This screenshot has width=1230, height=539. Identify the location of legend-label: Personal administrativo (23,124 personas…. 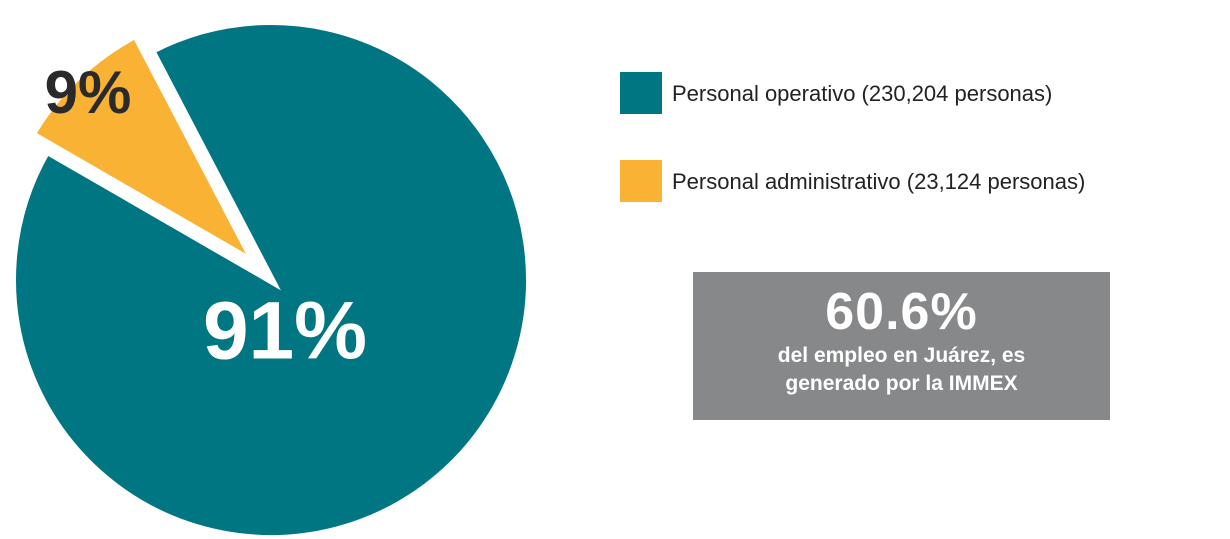
(878, 181).